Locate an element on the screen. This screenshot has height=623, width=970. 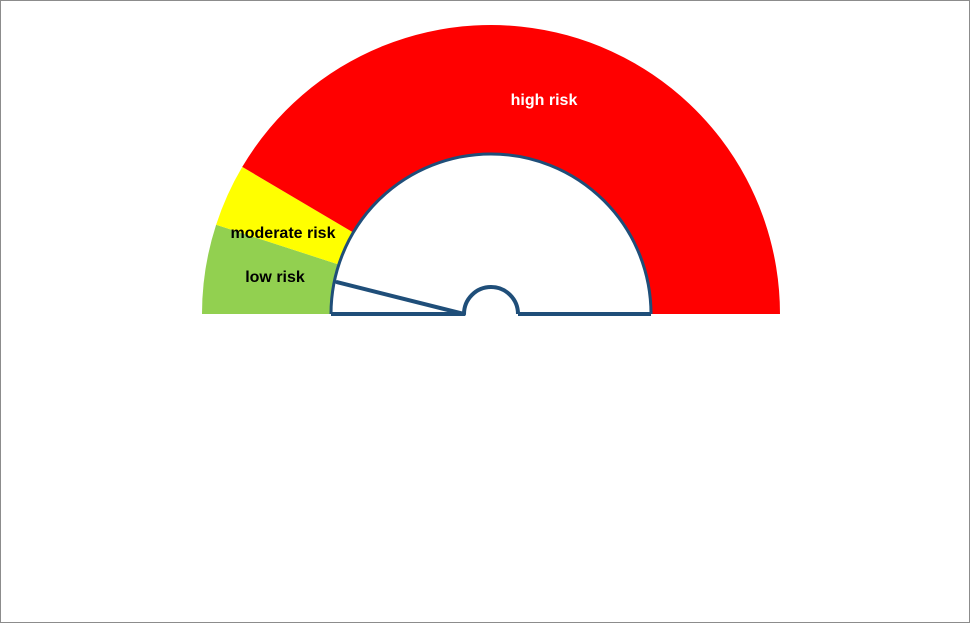
label-low-risk: low risk is located at coordinates (275, 277).